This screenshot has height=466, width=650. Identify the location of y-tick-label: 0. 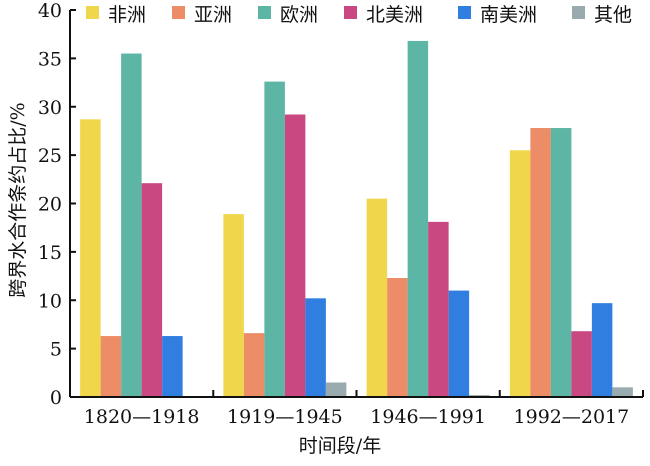
(56, 398).